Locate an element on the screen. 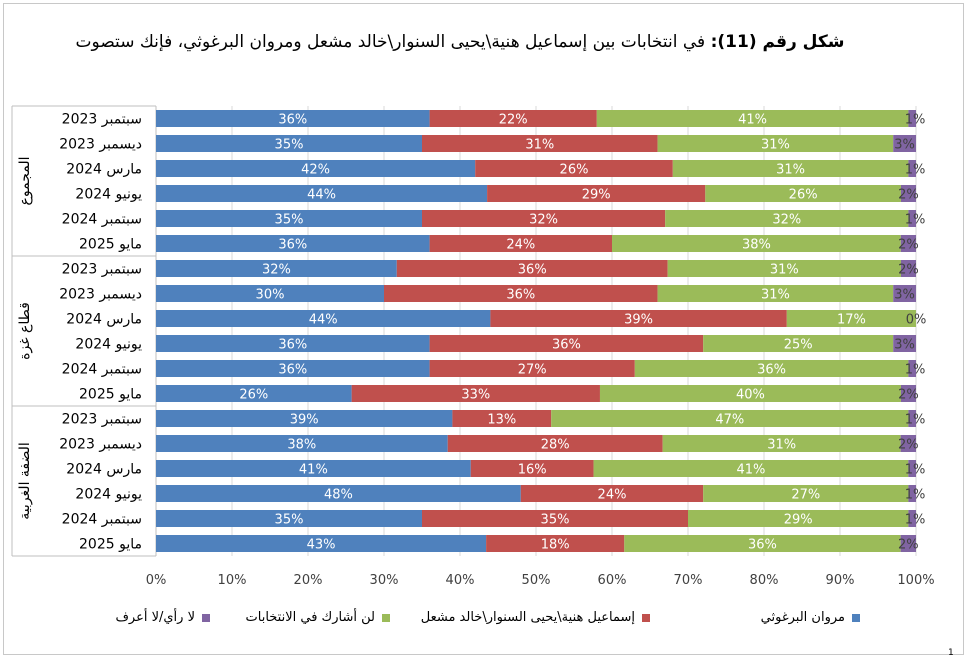  data-label: 41% is located at coordinates (752, 120).